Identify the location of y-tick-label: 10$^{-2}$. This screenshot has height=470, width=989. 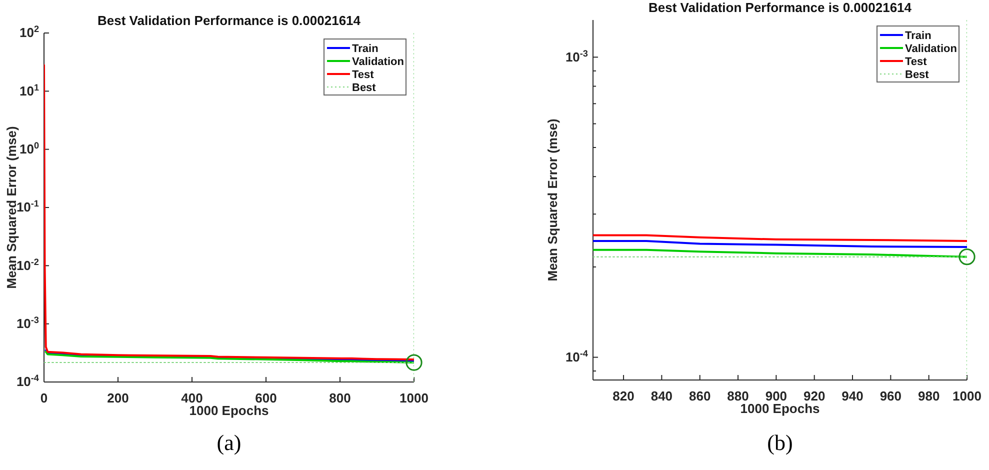
(27, 264).